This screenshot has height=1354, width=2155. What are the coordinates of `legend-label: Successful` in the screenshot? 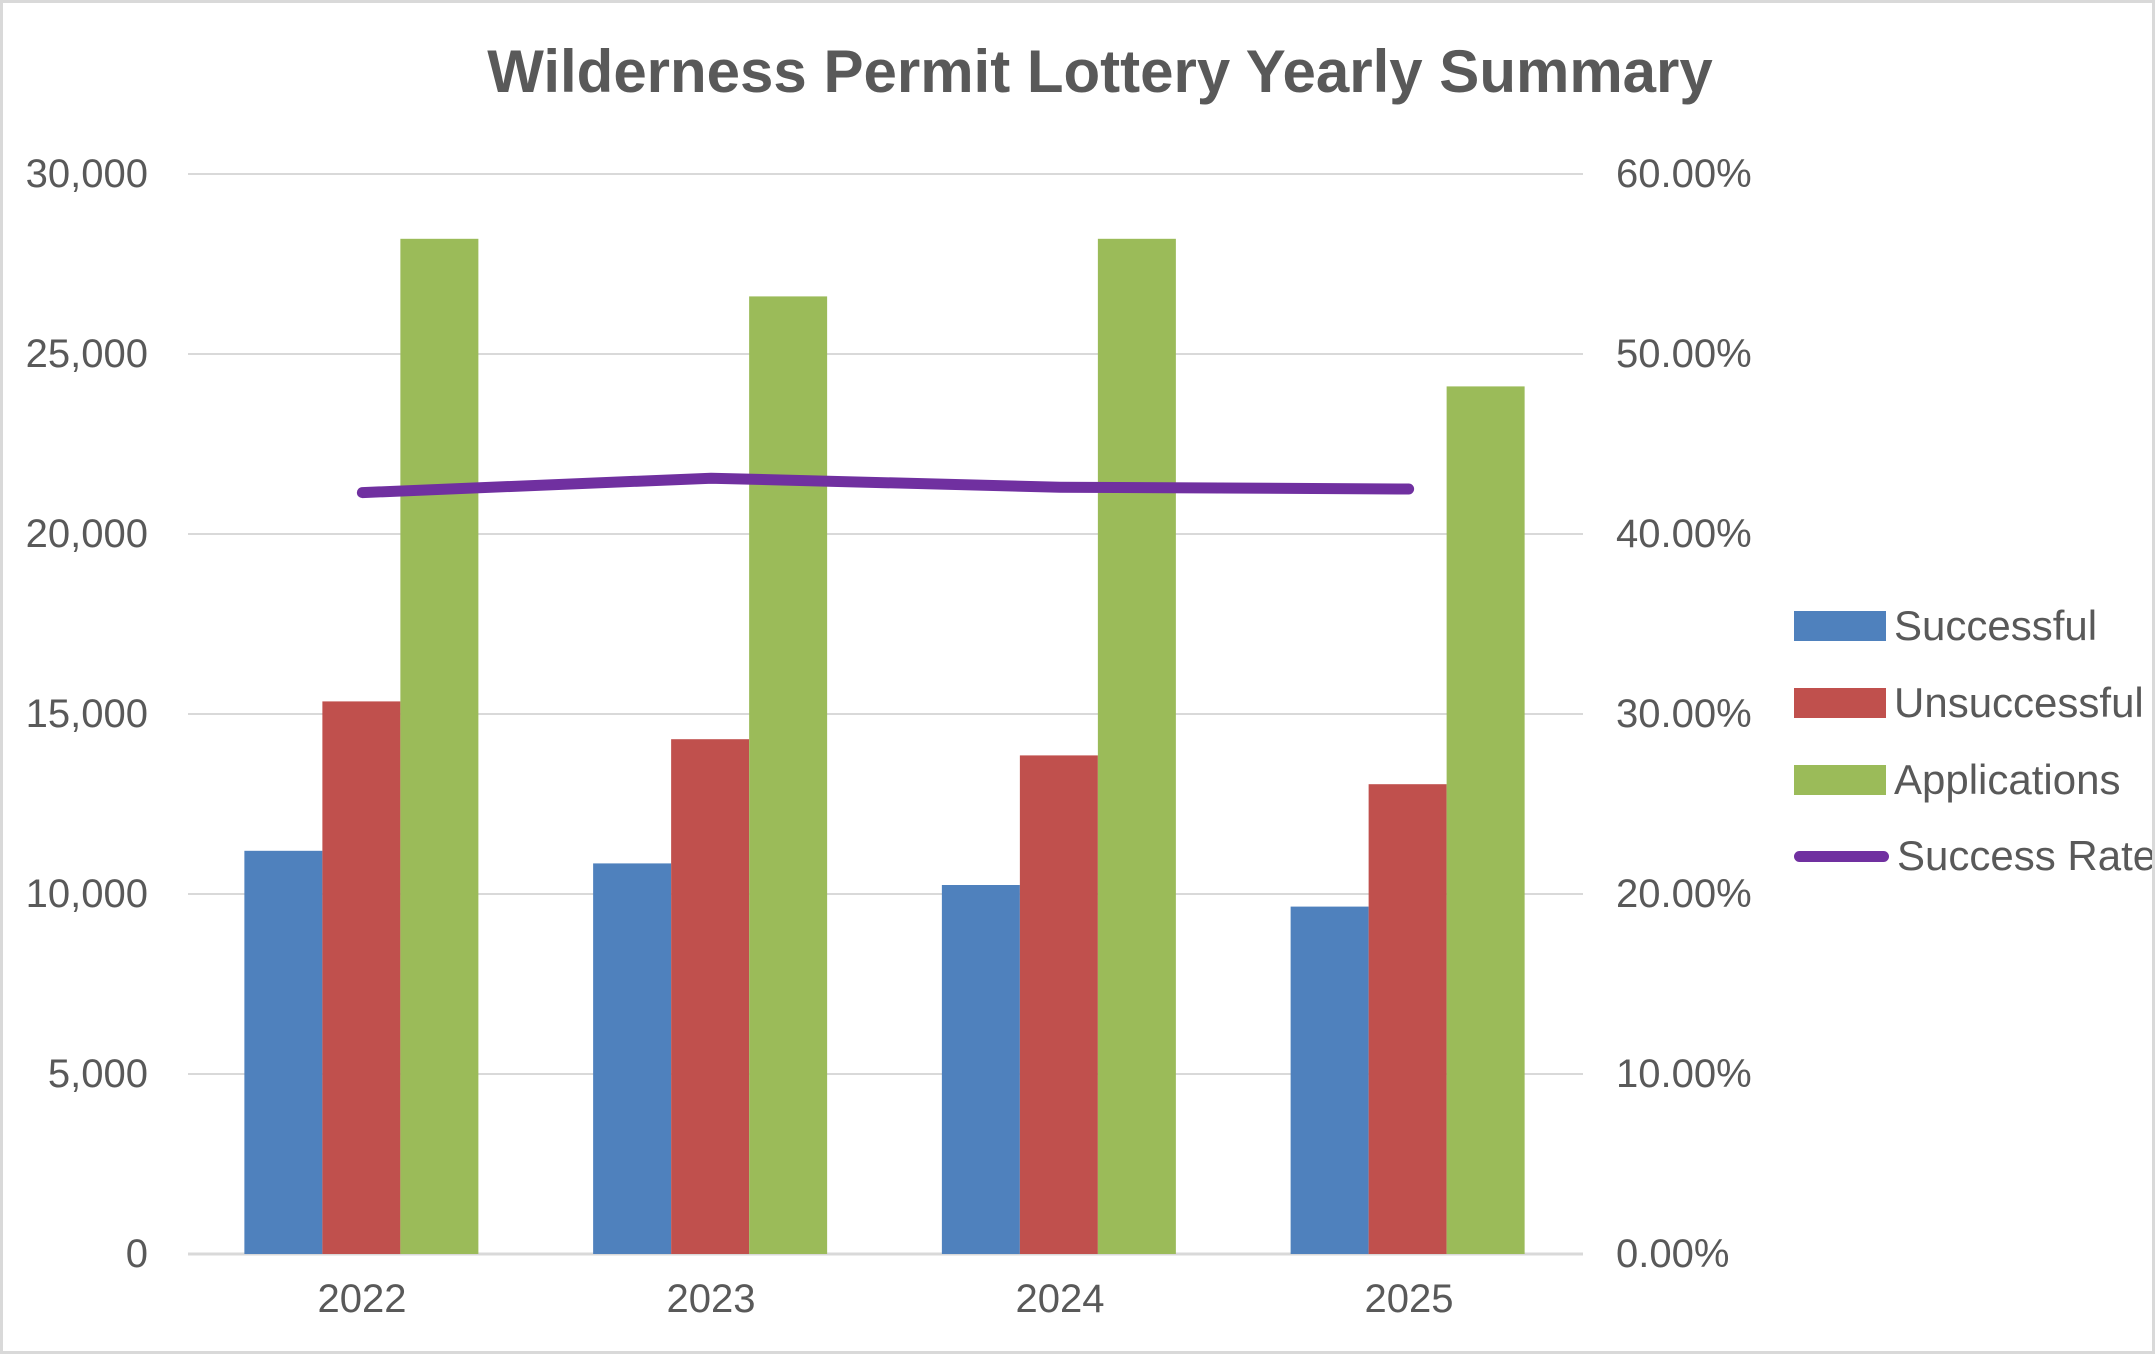 It's located at (1996, 625).